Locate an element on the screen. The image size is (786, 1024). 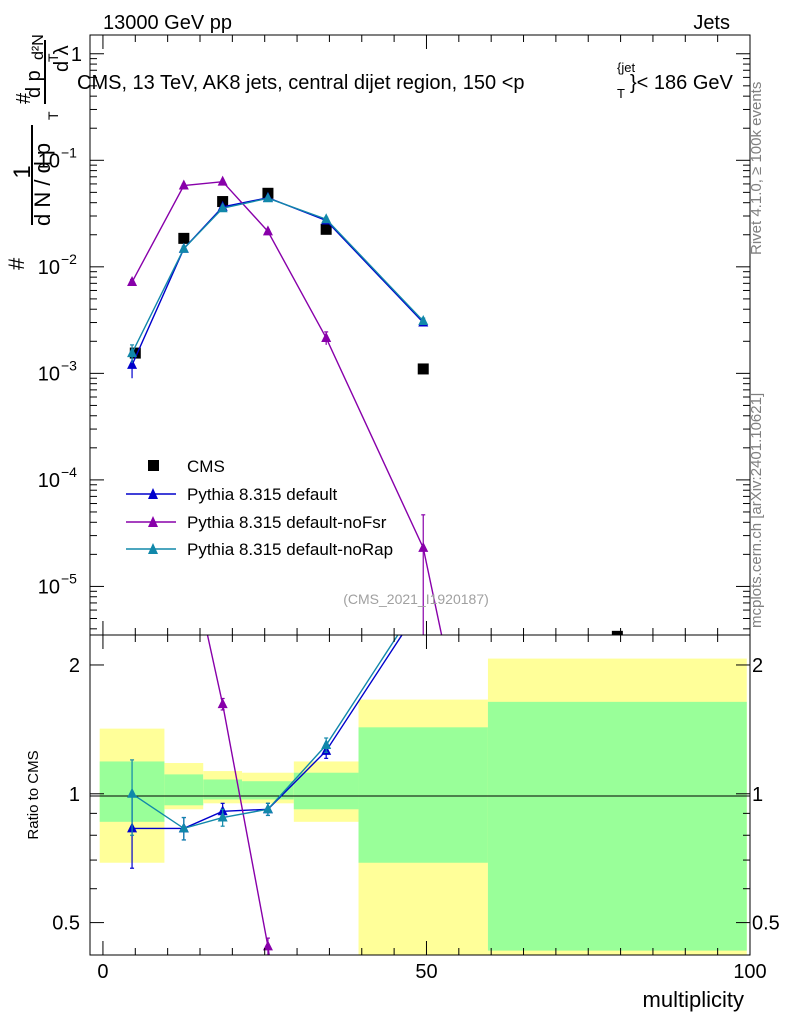
y-tick-exponent: −3 is located at coordinates (69, 365).